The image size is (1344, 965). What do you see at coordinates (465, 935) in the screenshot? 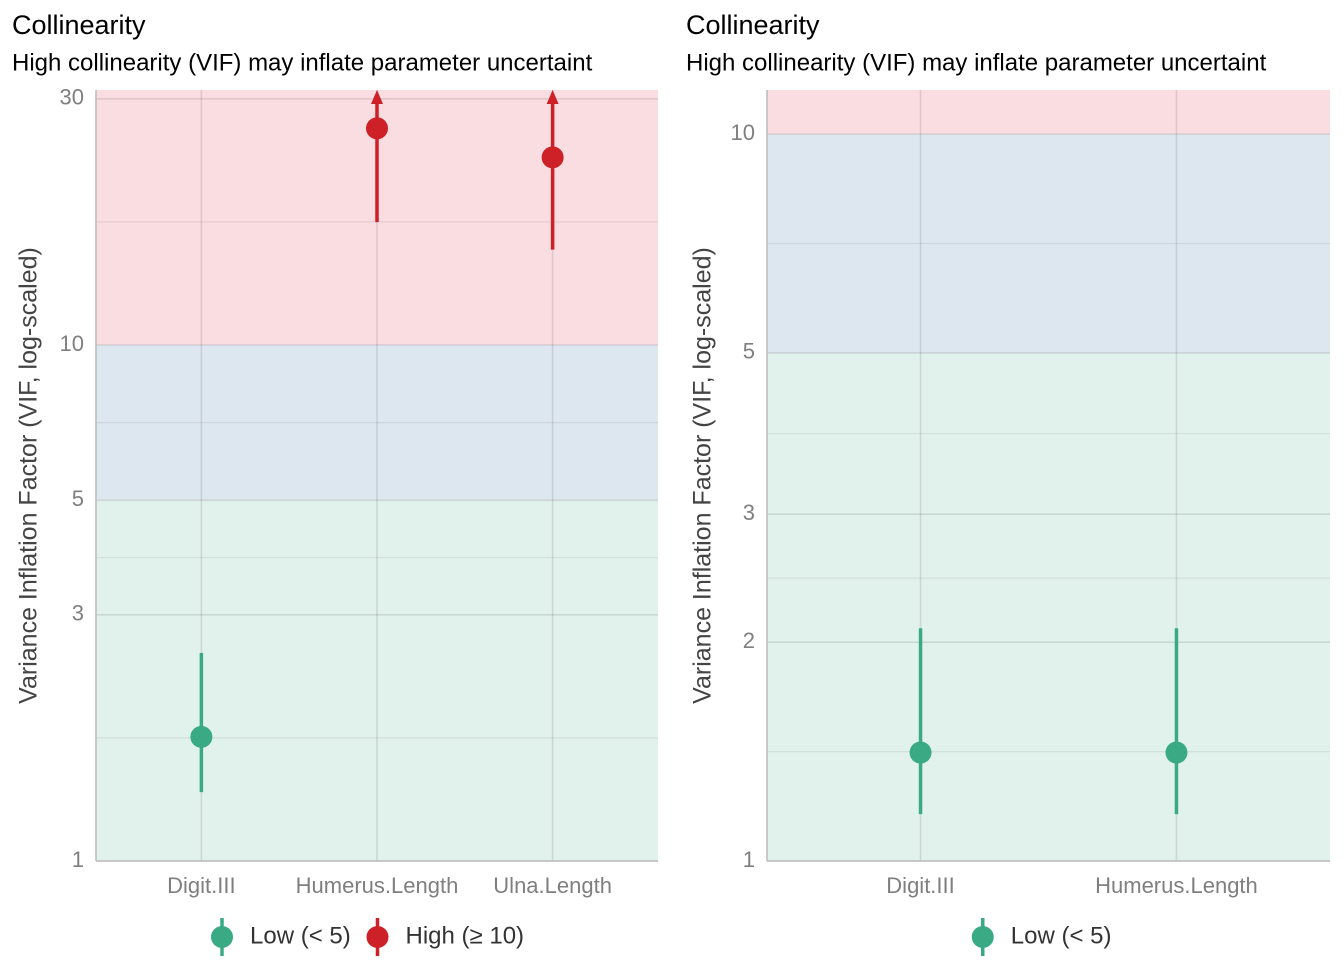
I see `legend-label: High (≥ 10)` at bounding box center [465, 935].